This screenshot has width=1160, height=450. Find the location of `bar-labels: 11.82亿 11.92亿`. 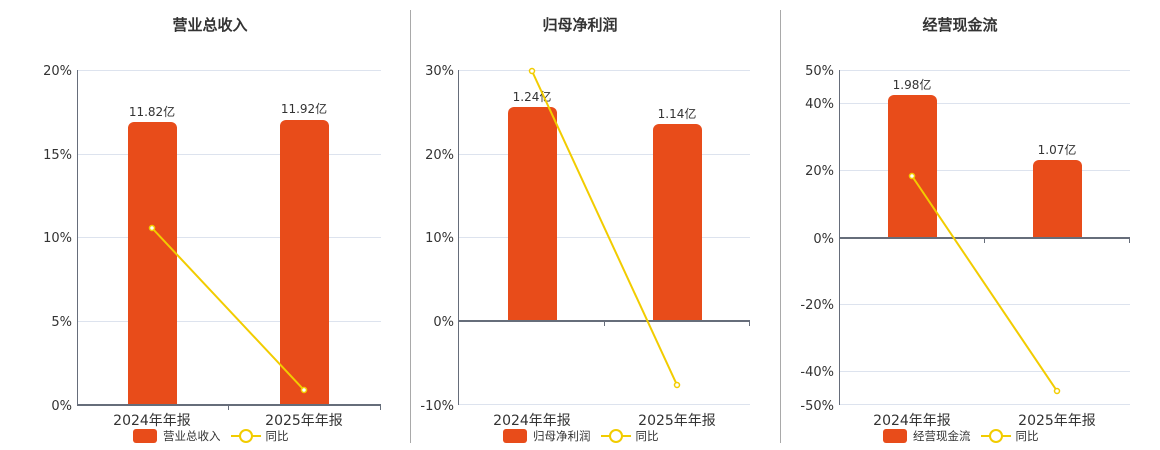

bar-labels: 11.82亿 11.92亿 is located at coordinates (228, 110).